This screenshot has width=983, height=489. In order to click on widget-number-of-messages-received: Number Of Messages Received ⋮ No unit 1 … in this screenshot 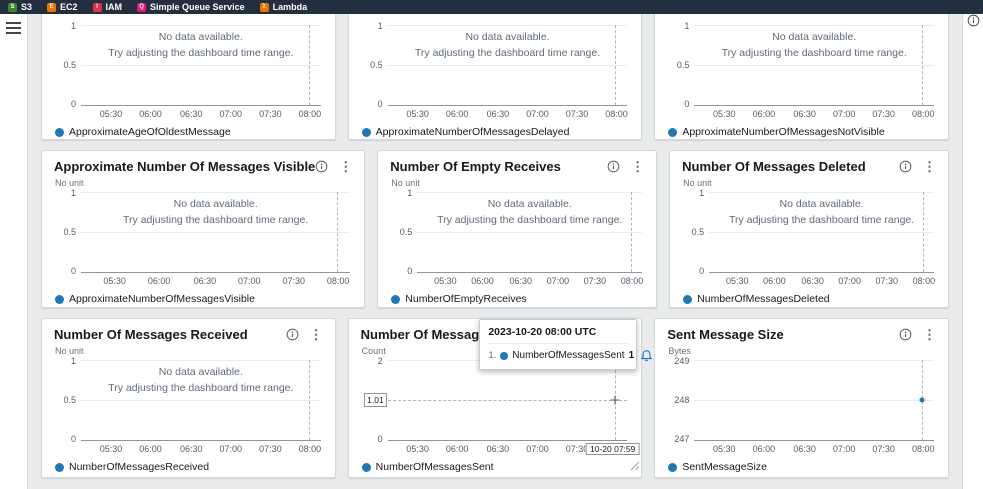, I will do `click(188, 398)`.